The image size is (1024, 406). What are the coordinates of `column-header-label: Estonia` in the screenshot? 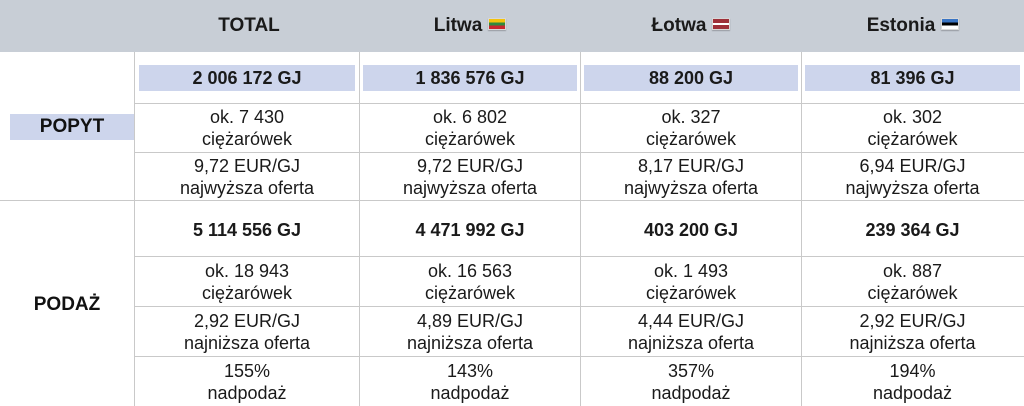 It's located at (901, 25).